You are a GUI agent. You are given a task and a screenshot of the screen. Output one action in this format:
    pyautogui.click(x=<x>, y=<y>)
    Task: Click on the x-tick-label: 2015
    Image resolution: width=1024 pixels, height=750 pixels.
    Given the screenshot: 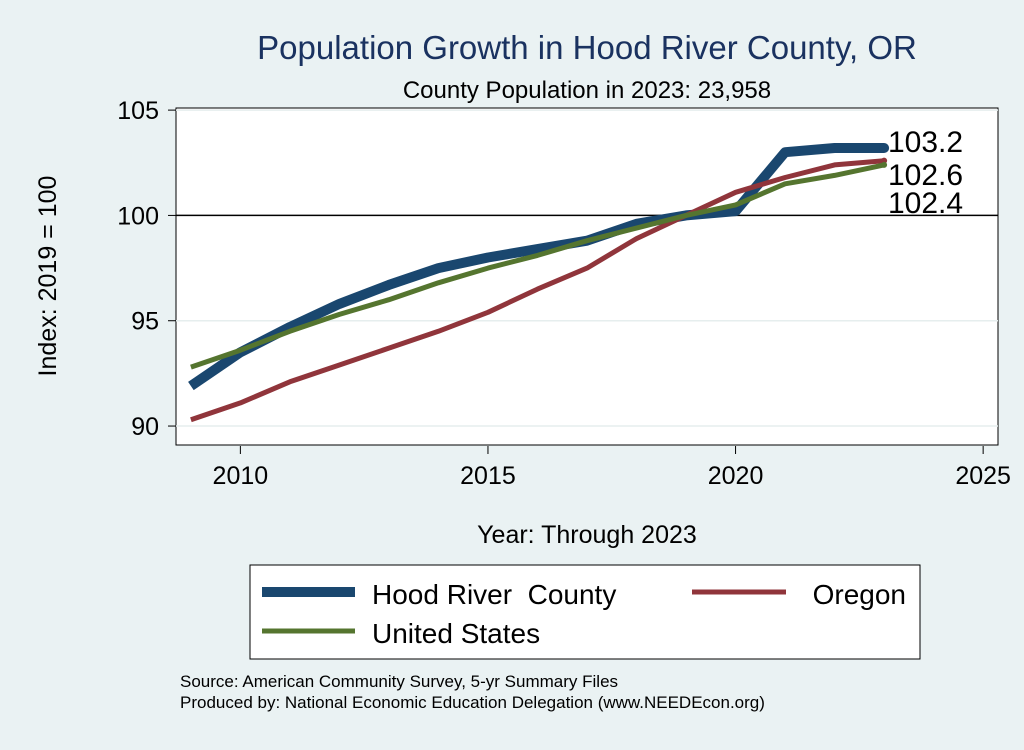 What is the action you would take?
    pyautogui.click(x=488, y=476)
    